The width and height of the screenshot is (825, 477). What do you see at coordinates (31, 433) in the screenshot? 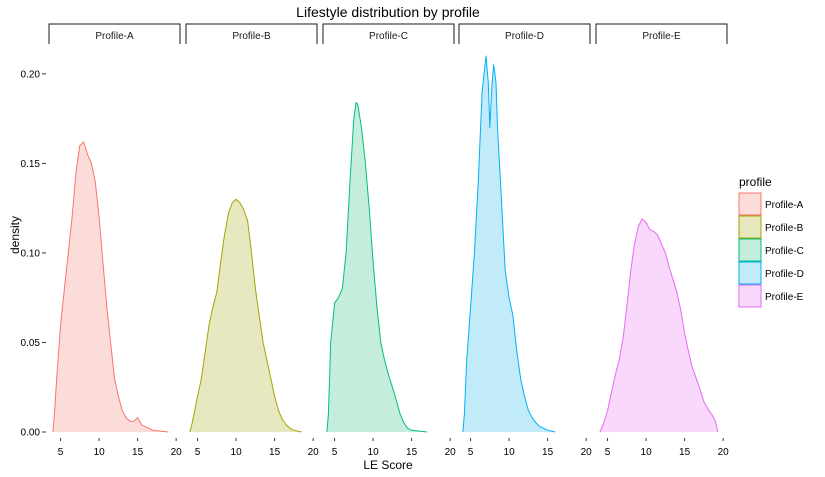
I see `y-tick-label: 0.00` at bounding box center [31, 433].